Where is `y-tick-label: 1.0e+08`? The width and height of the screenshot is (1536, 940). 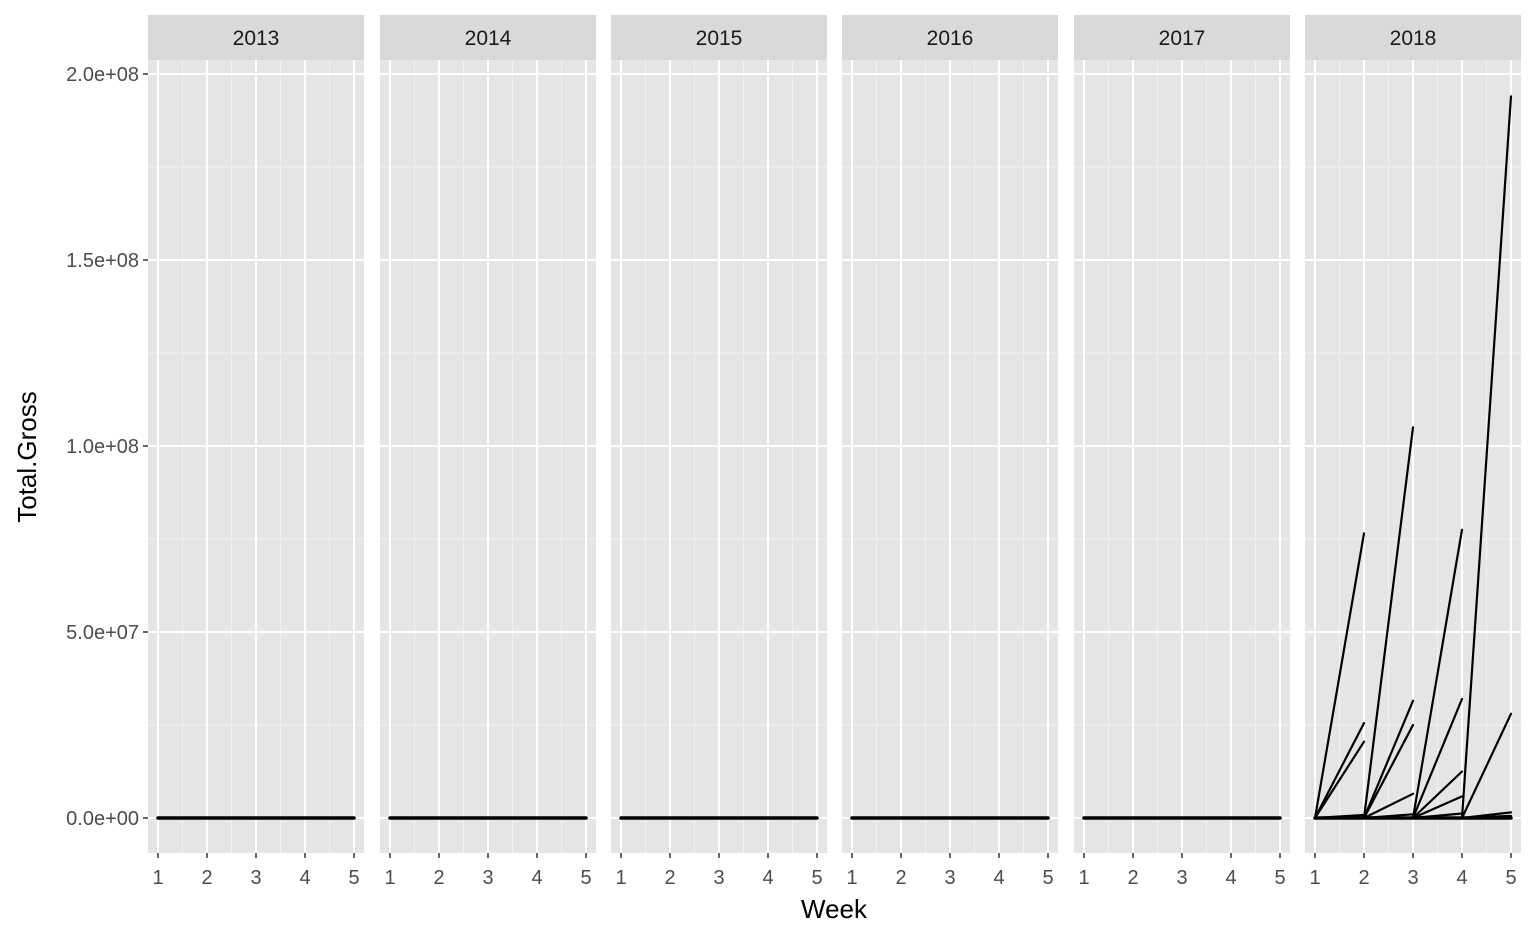
y-tick-label: 1.0e+08 is located at coordinates (102, 447).